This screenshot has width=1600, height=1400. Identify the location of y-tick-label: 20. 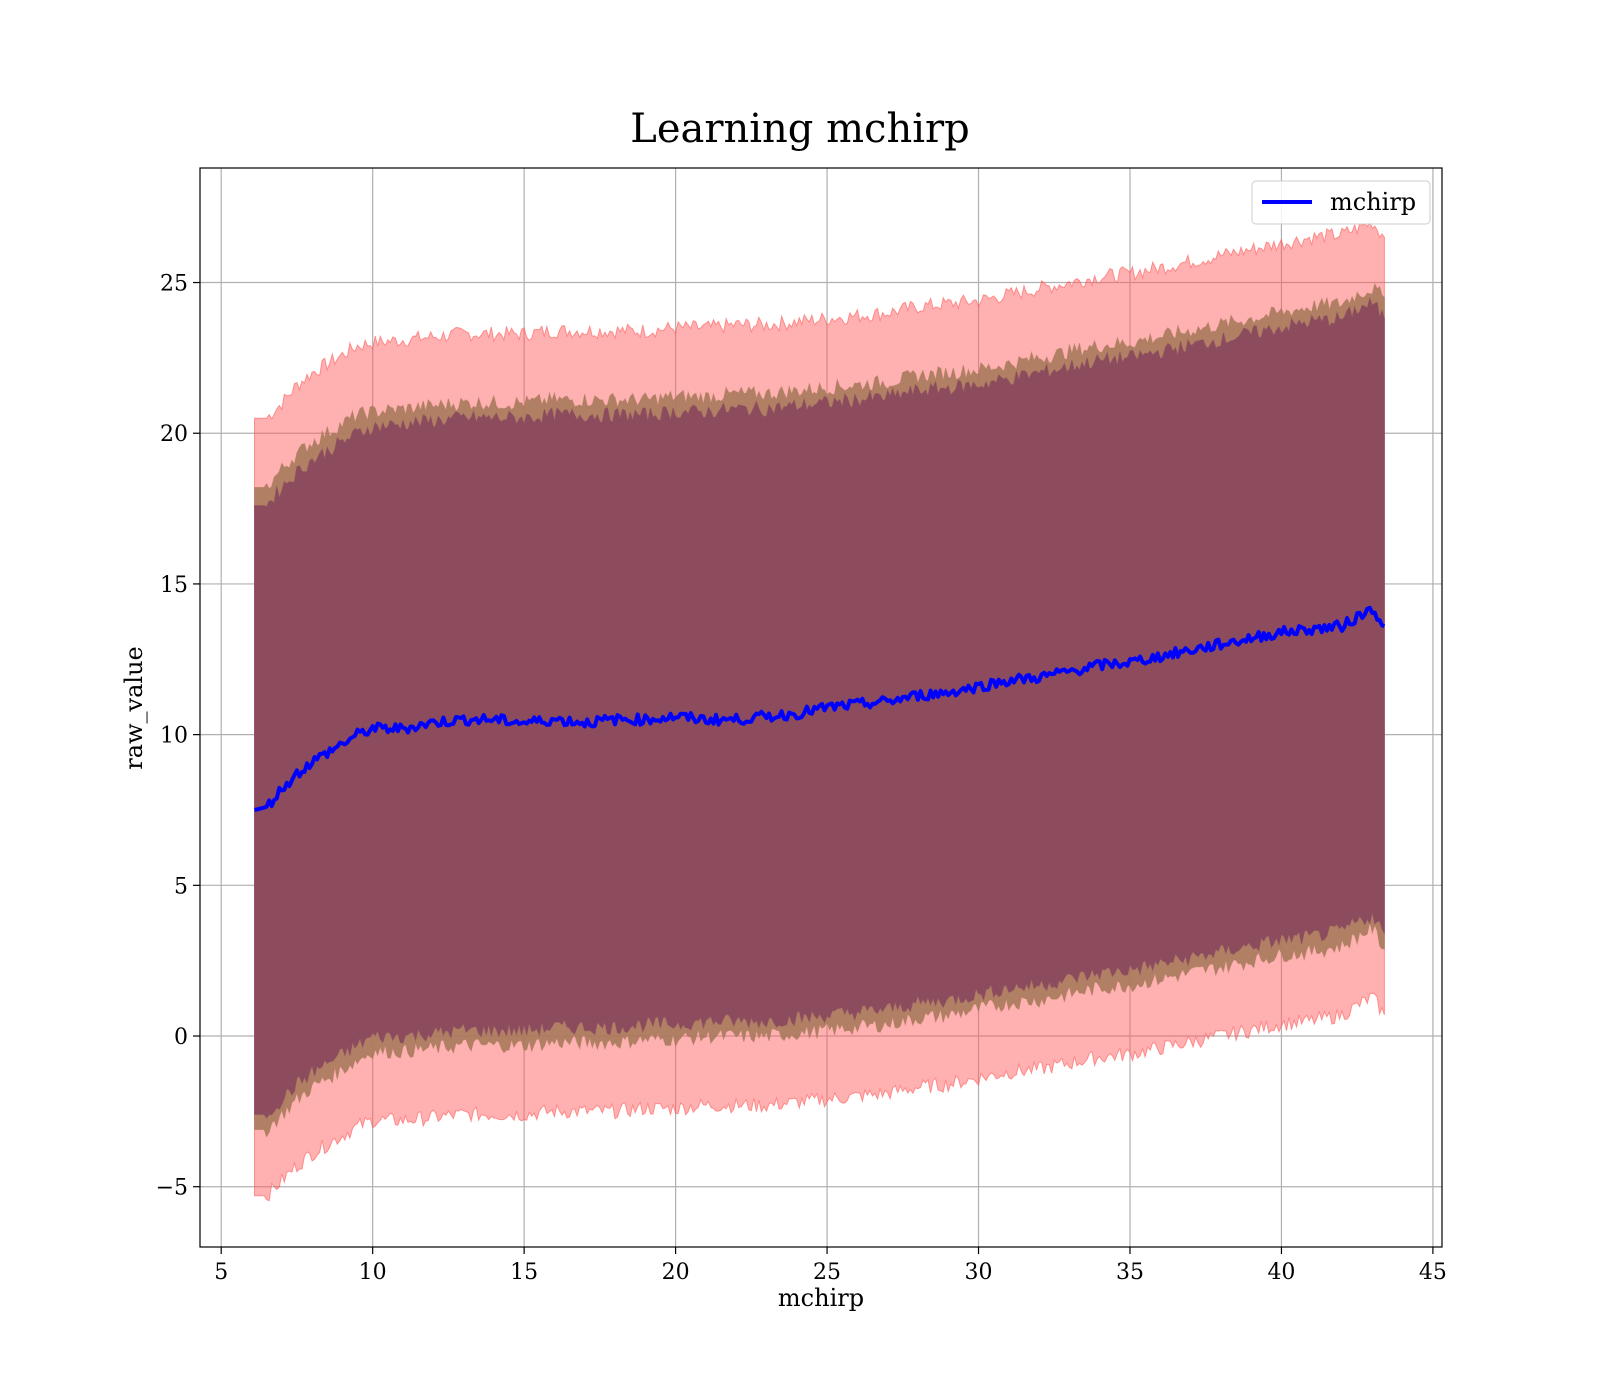
(174, 434).